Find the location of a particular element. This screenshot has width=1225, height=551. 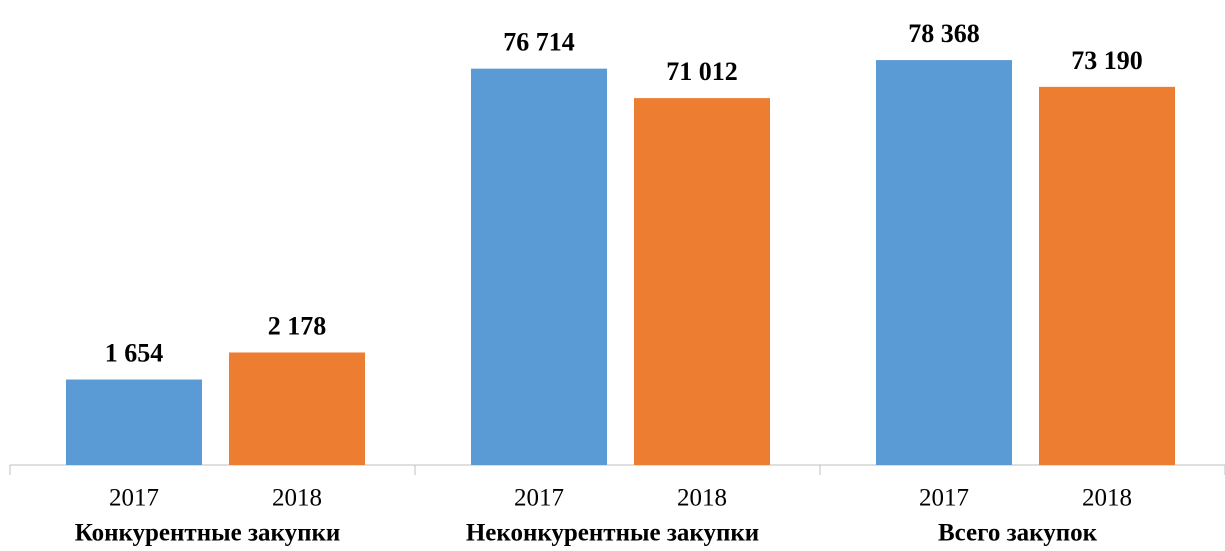

group-label: Всего закупок is located at coordinates (1018, 533).